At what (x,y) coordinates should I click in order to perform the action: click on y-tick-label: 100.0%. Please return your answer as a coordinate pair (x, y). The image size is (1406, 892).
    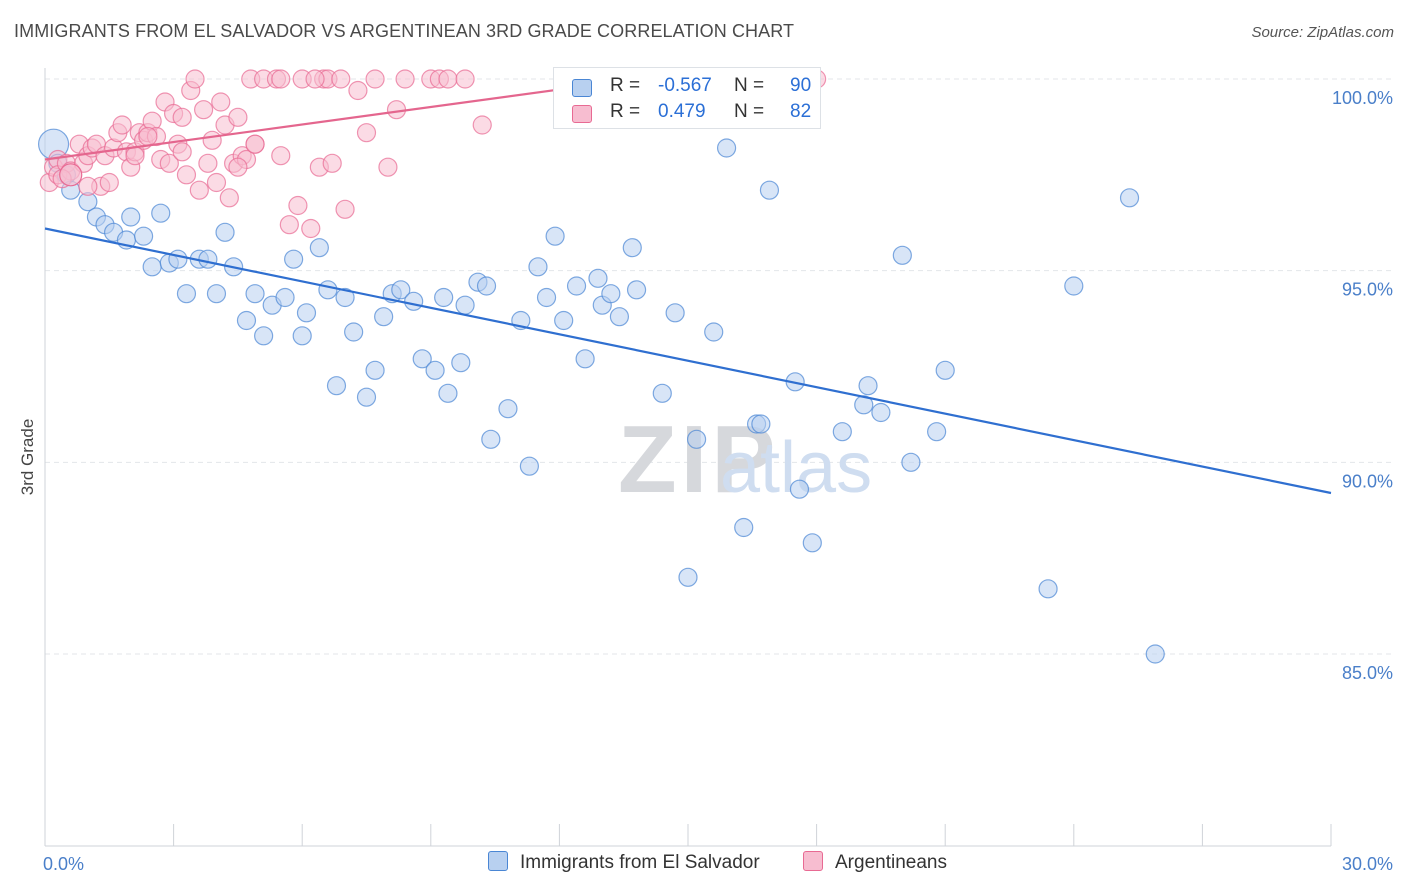
    Looking at the image, I should click on (1362, 98).